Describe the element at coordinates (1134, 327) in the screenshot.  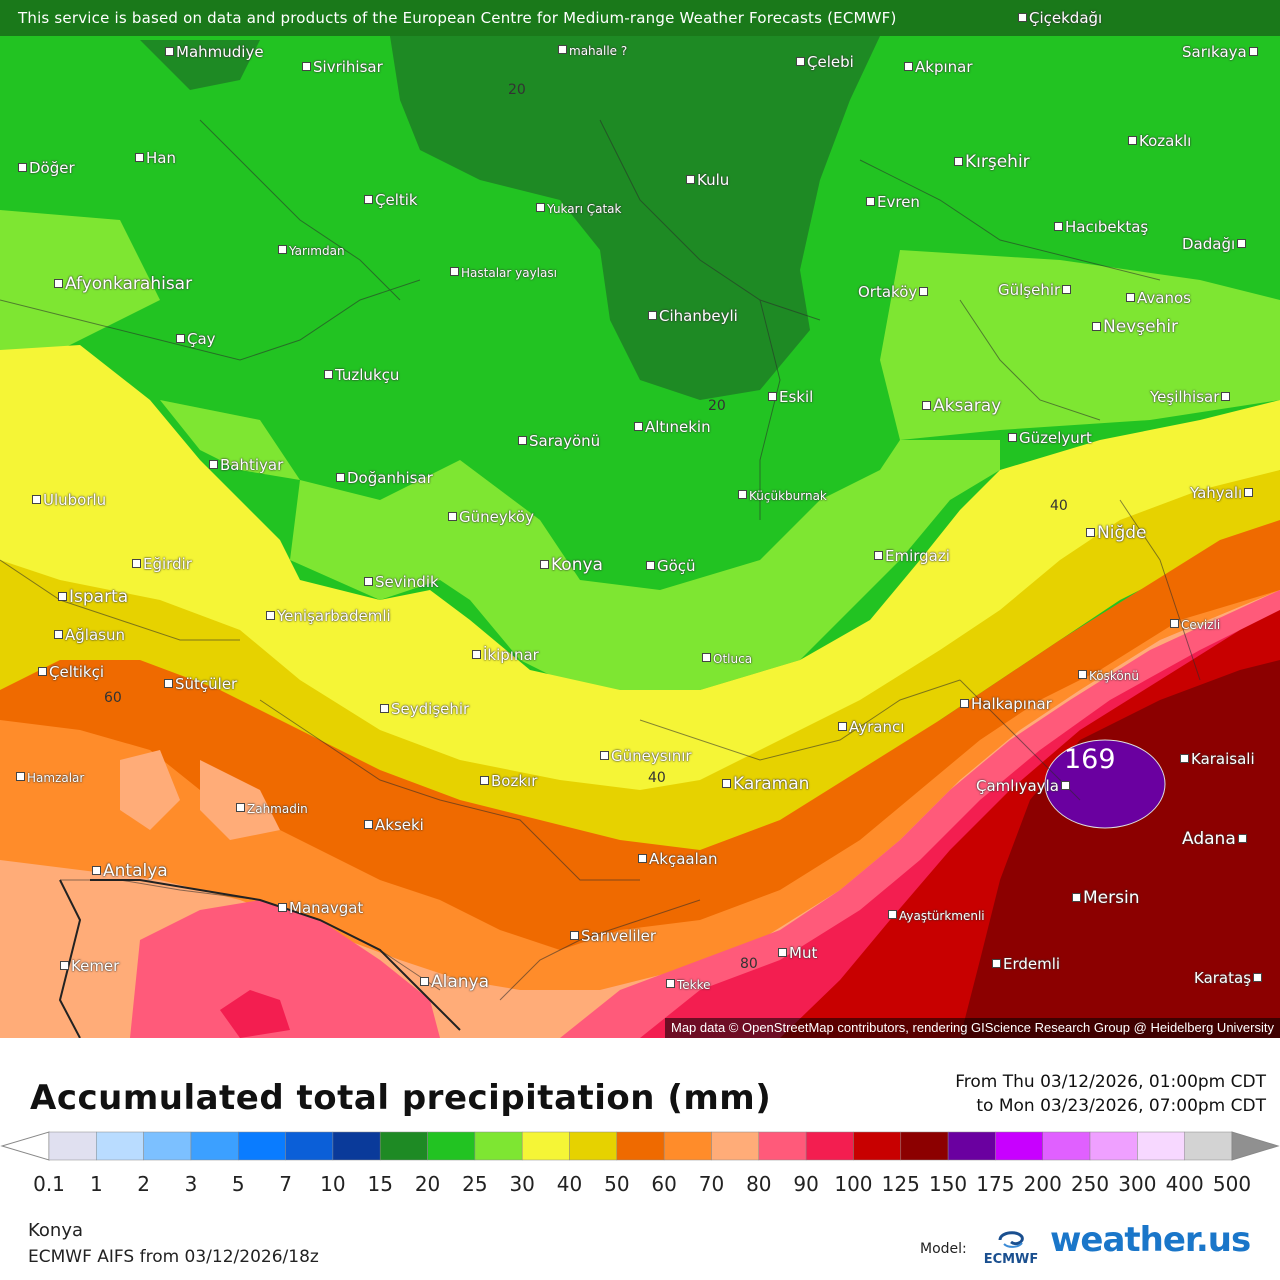
I see `city-marker: Nevşehir` at that location.